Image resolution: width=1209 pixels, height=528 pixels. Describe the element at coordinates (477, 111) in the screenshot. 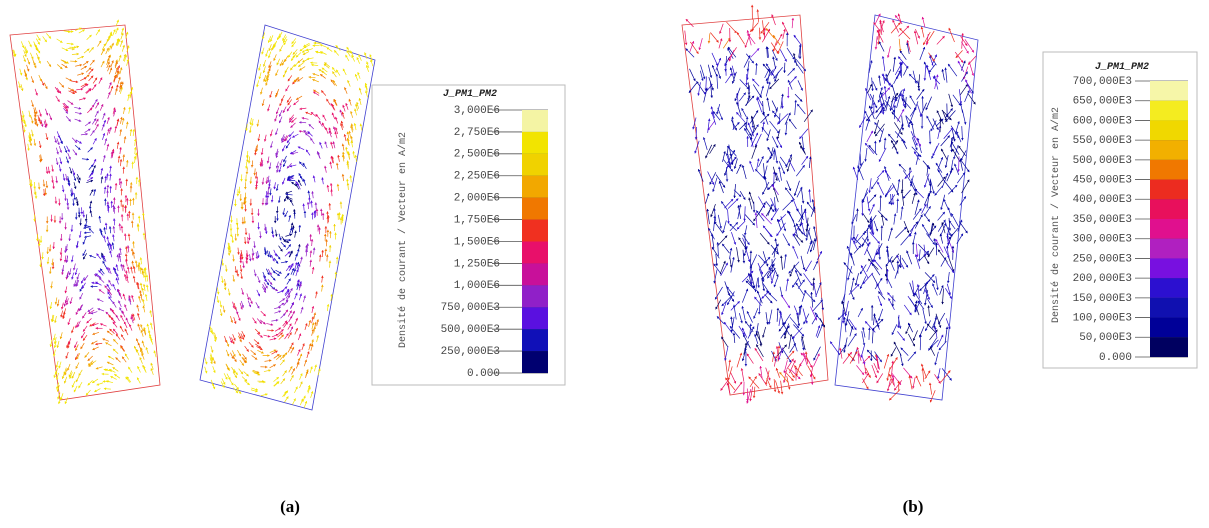

I see `legend-level: 3,000E6` at that location.